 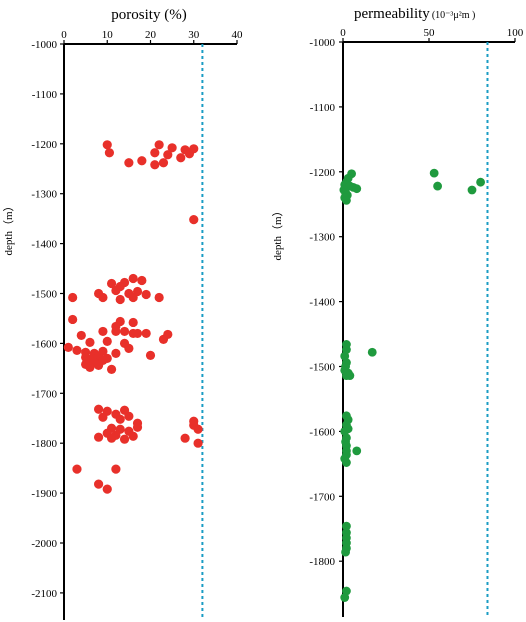 What do you see at coordinates (322, 173) in the screenshot?
I see `permeability-ytick-label: -1200` at bounding box center [322, 173].